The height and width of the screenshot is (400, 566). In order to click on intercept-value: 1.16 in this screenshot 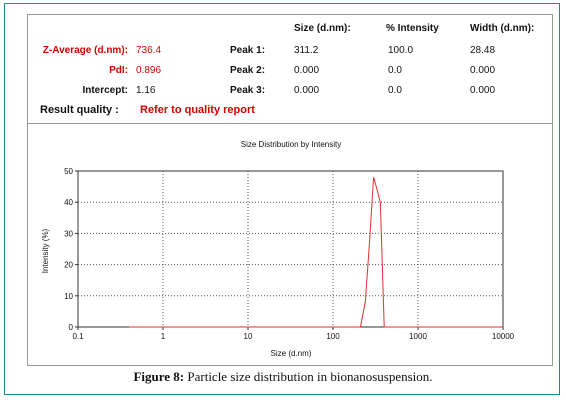, I will do `click(146, 90)`.